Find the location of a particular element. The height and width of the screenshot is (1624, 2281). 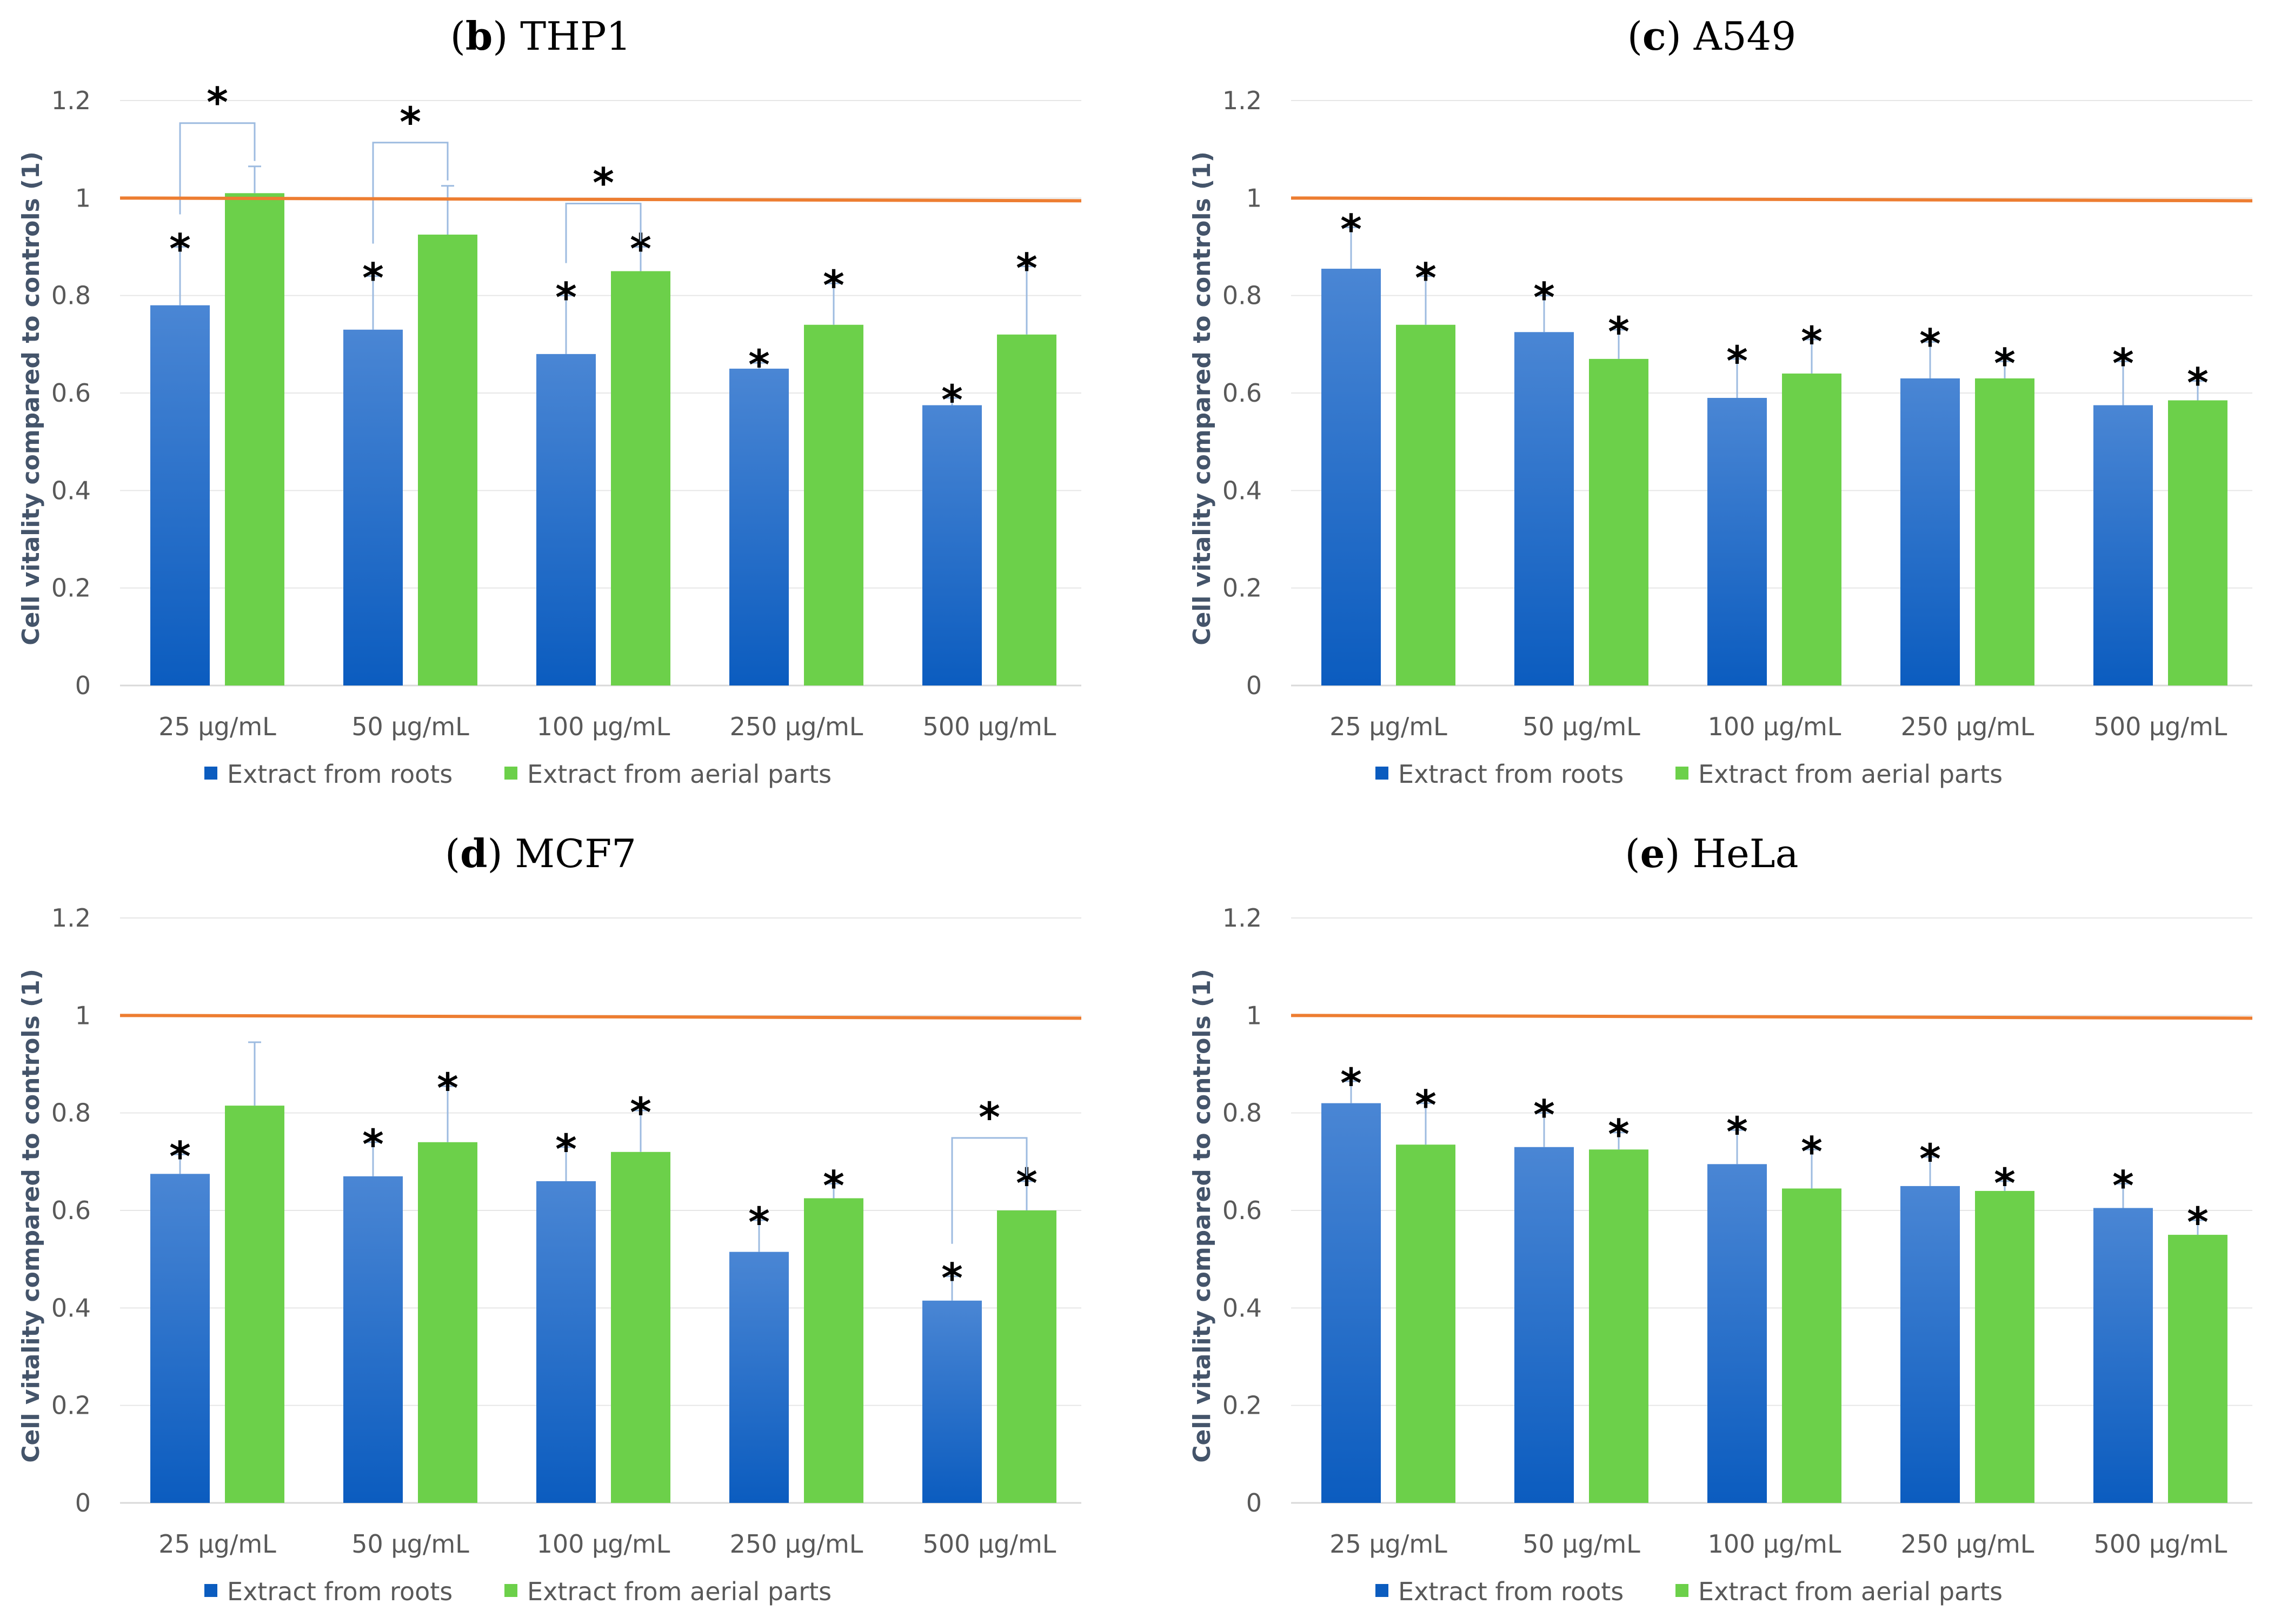

panel-name: ) MCF7 is located at coordinates (561, 853).